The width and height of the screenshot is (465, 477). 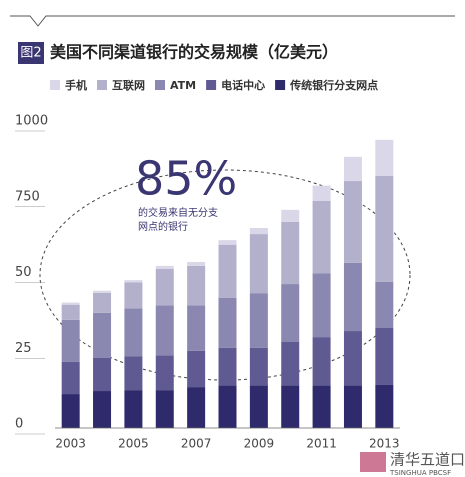 I want to click on chart-title: 美国不同渠道银行的交易规模（亿美元）, so click(x=194, y=52).